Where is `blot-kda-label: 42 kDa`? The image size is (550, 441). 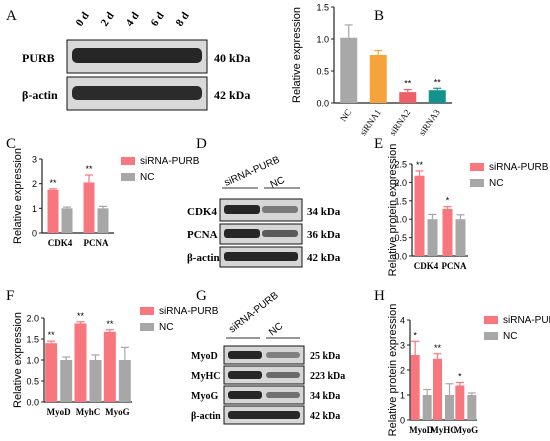 blot-kda-label: 42 kDa is located at coordinates (232, 95).